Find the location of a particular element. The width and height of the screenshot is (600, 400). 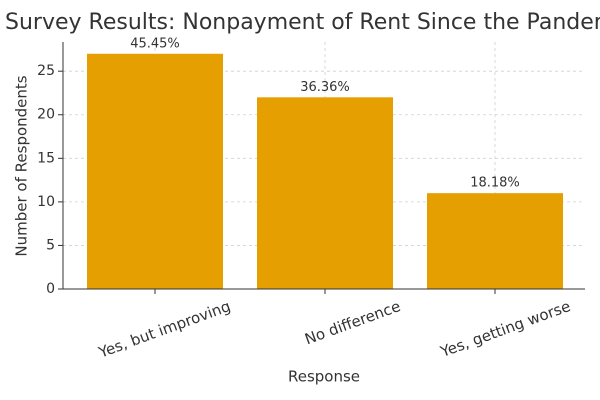

y-tick-label: 5 is located at coordinates (50, 245).